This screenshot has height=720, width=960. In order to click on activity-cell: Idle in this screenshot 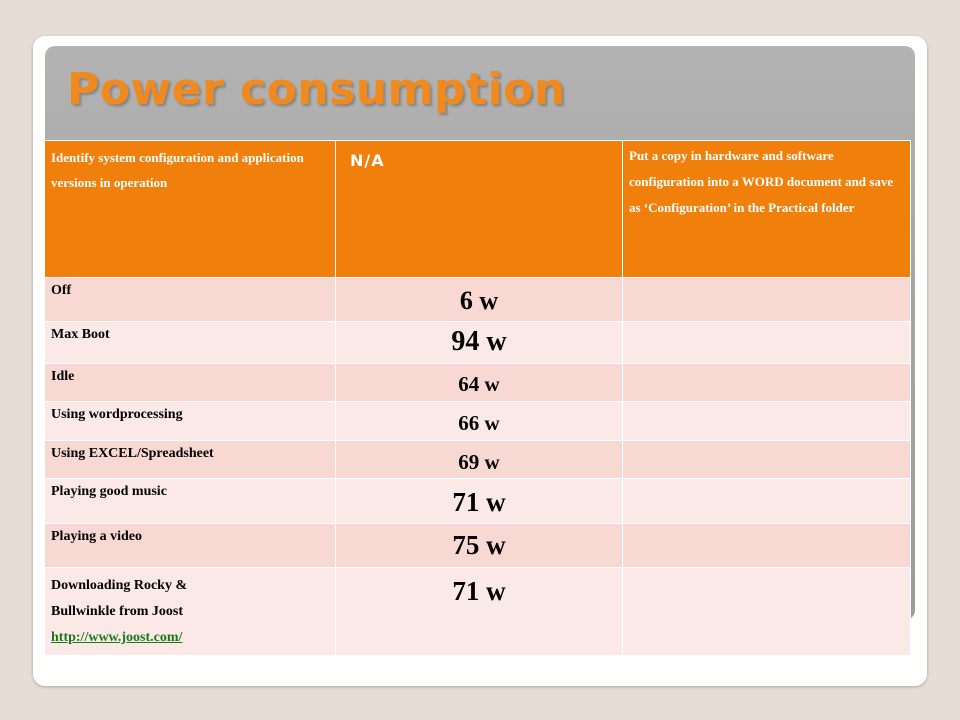, I will do `click(190, 382)`.